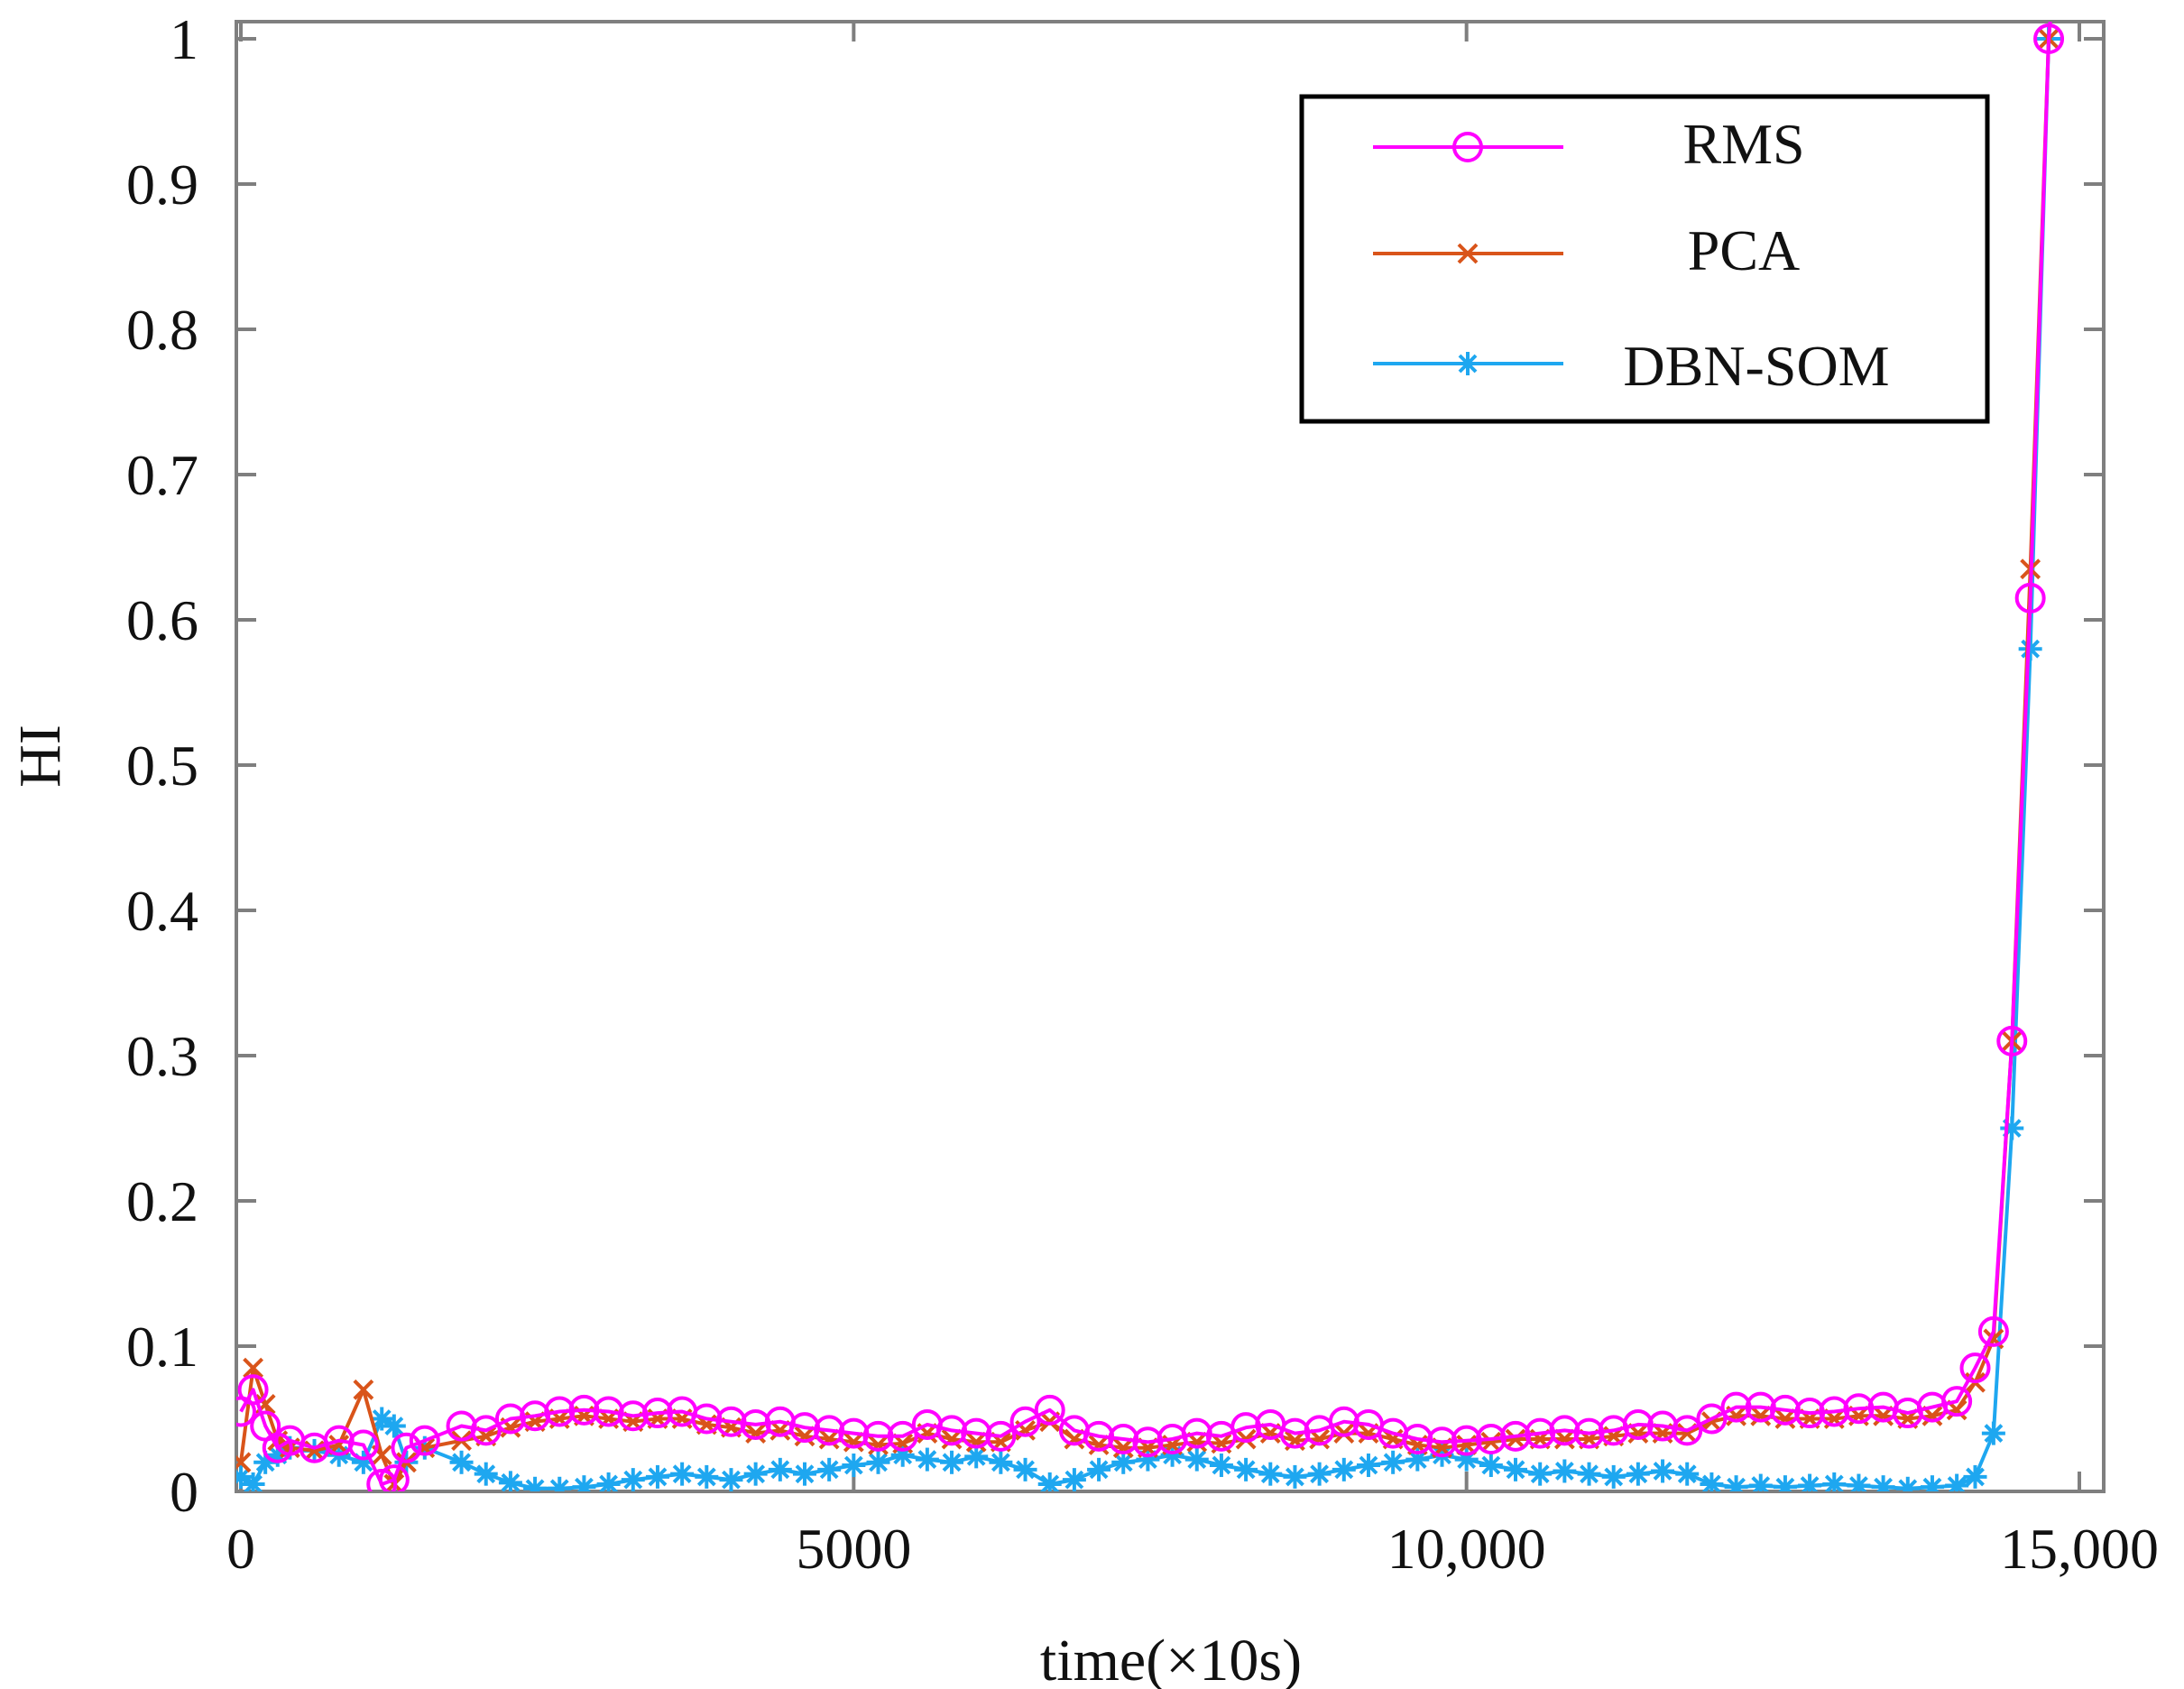  What do you see at coordinates (162, 911) in the screenshot?
I see `y-tick-label: 0.4` at bounding box center [162, 911].